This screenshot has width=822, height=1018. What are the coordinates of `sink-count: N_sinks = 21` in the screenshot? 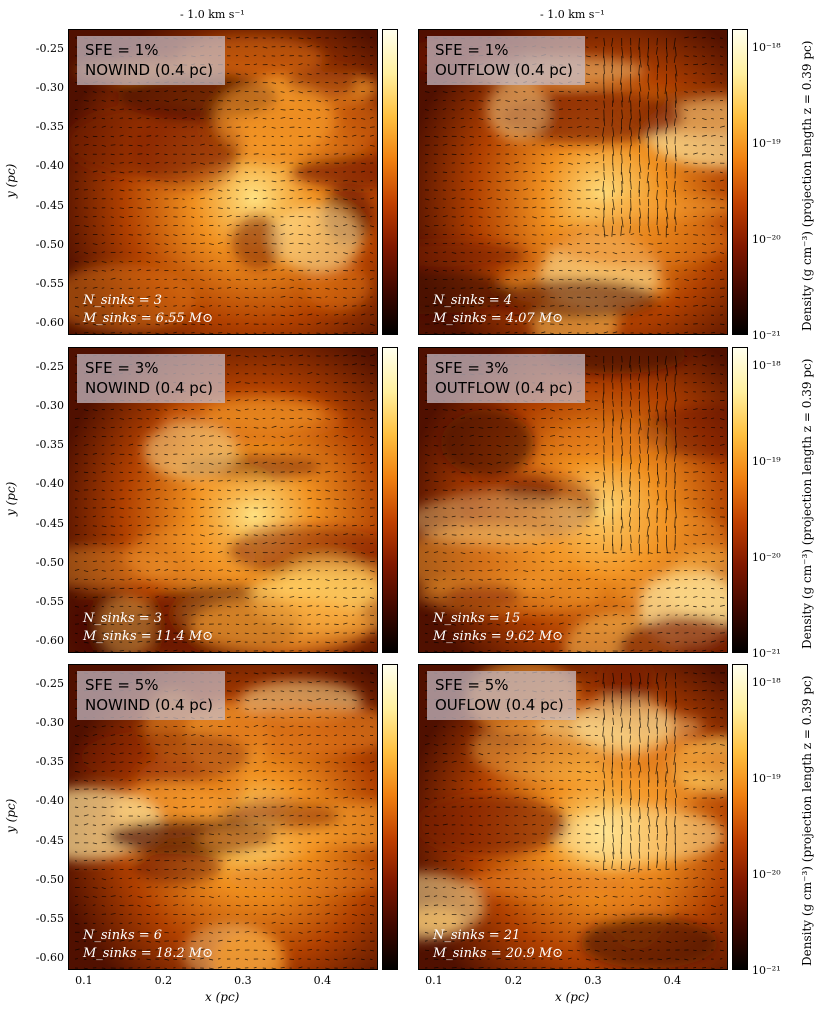 It's located at (477, 935).